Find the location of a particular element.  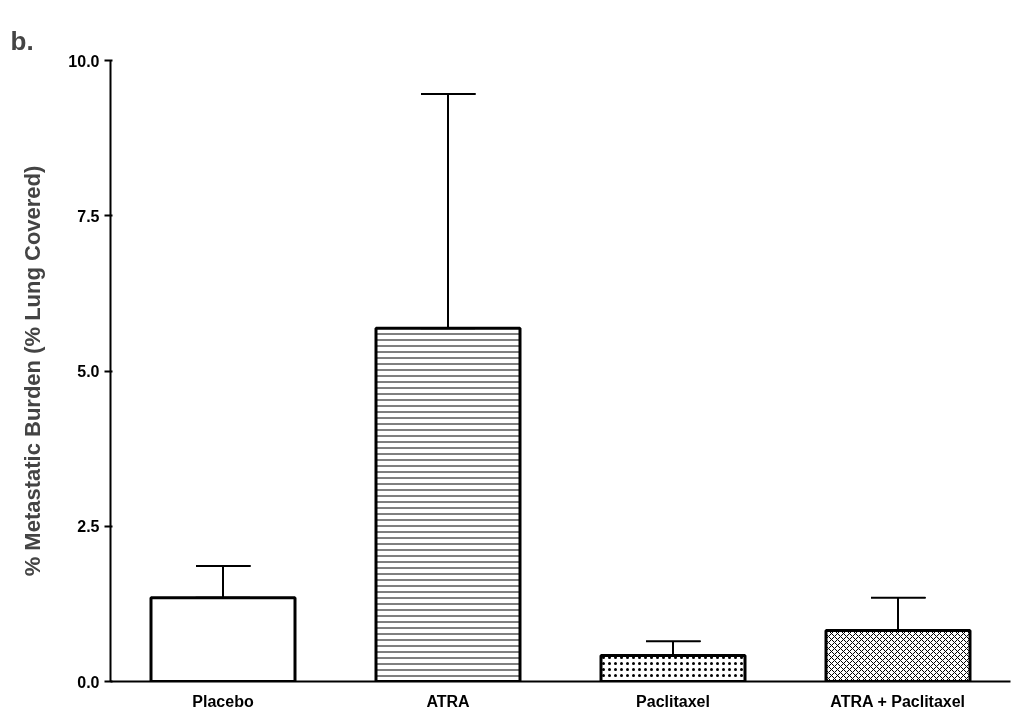

x-tick-label: ATRA + Paclitaxel is located at coordinates (898, 701).